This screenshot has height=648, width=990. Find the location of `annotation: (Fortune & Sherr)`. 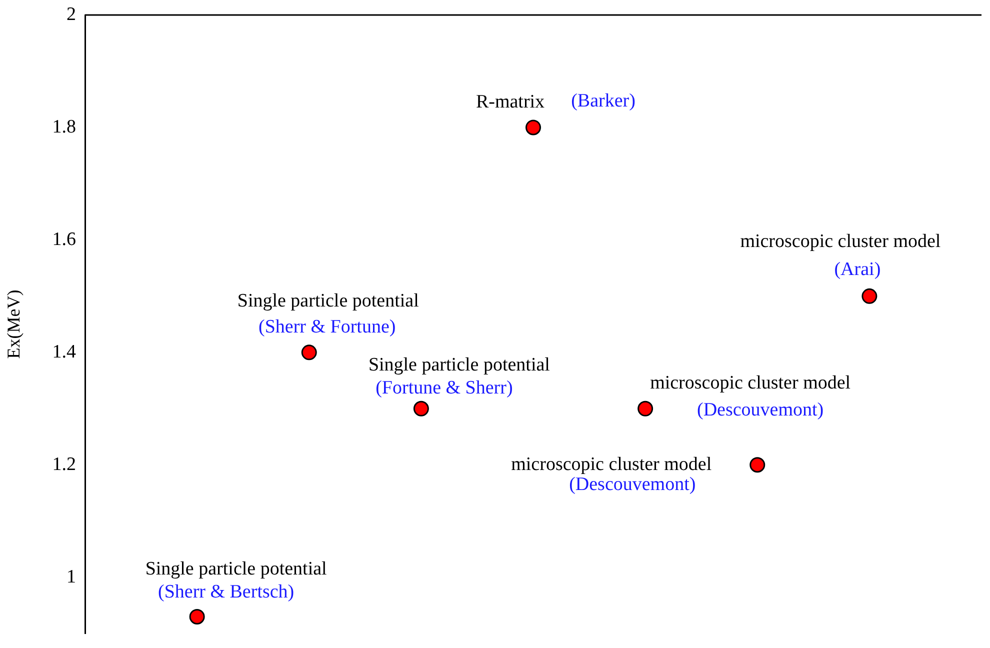

annotation: (Fortune & Sherr) is located at coordinates (444, 388).